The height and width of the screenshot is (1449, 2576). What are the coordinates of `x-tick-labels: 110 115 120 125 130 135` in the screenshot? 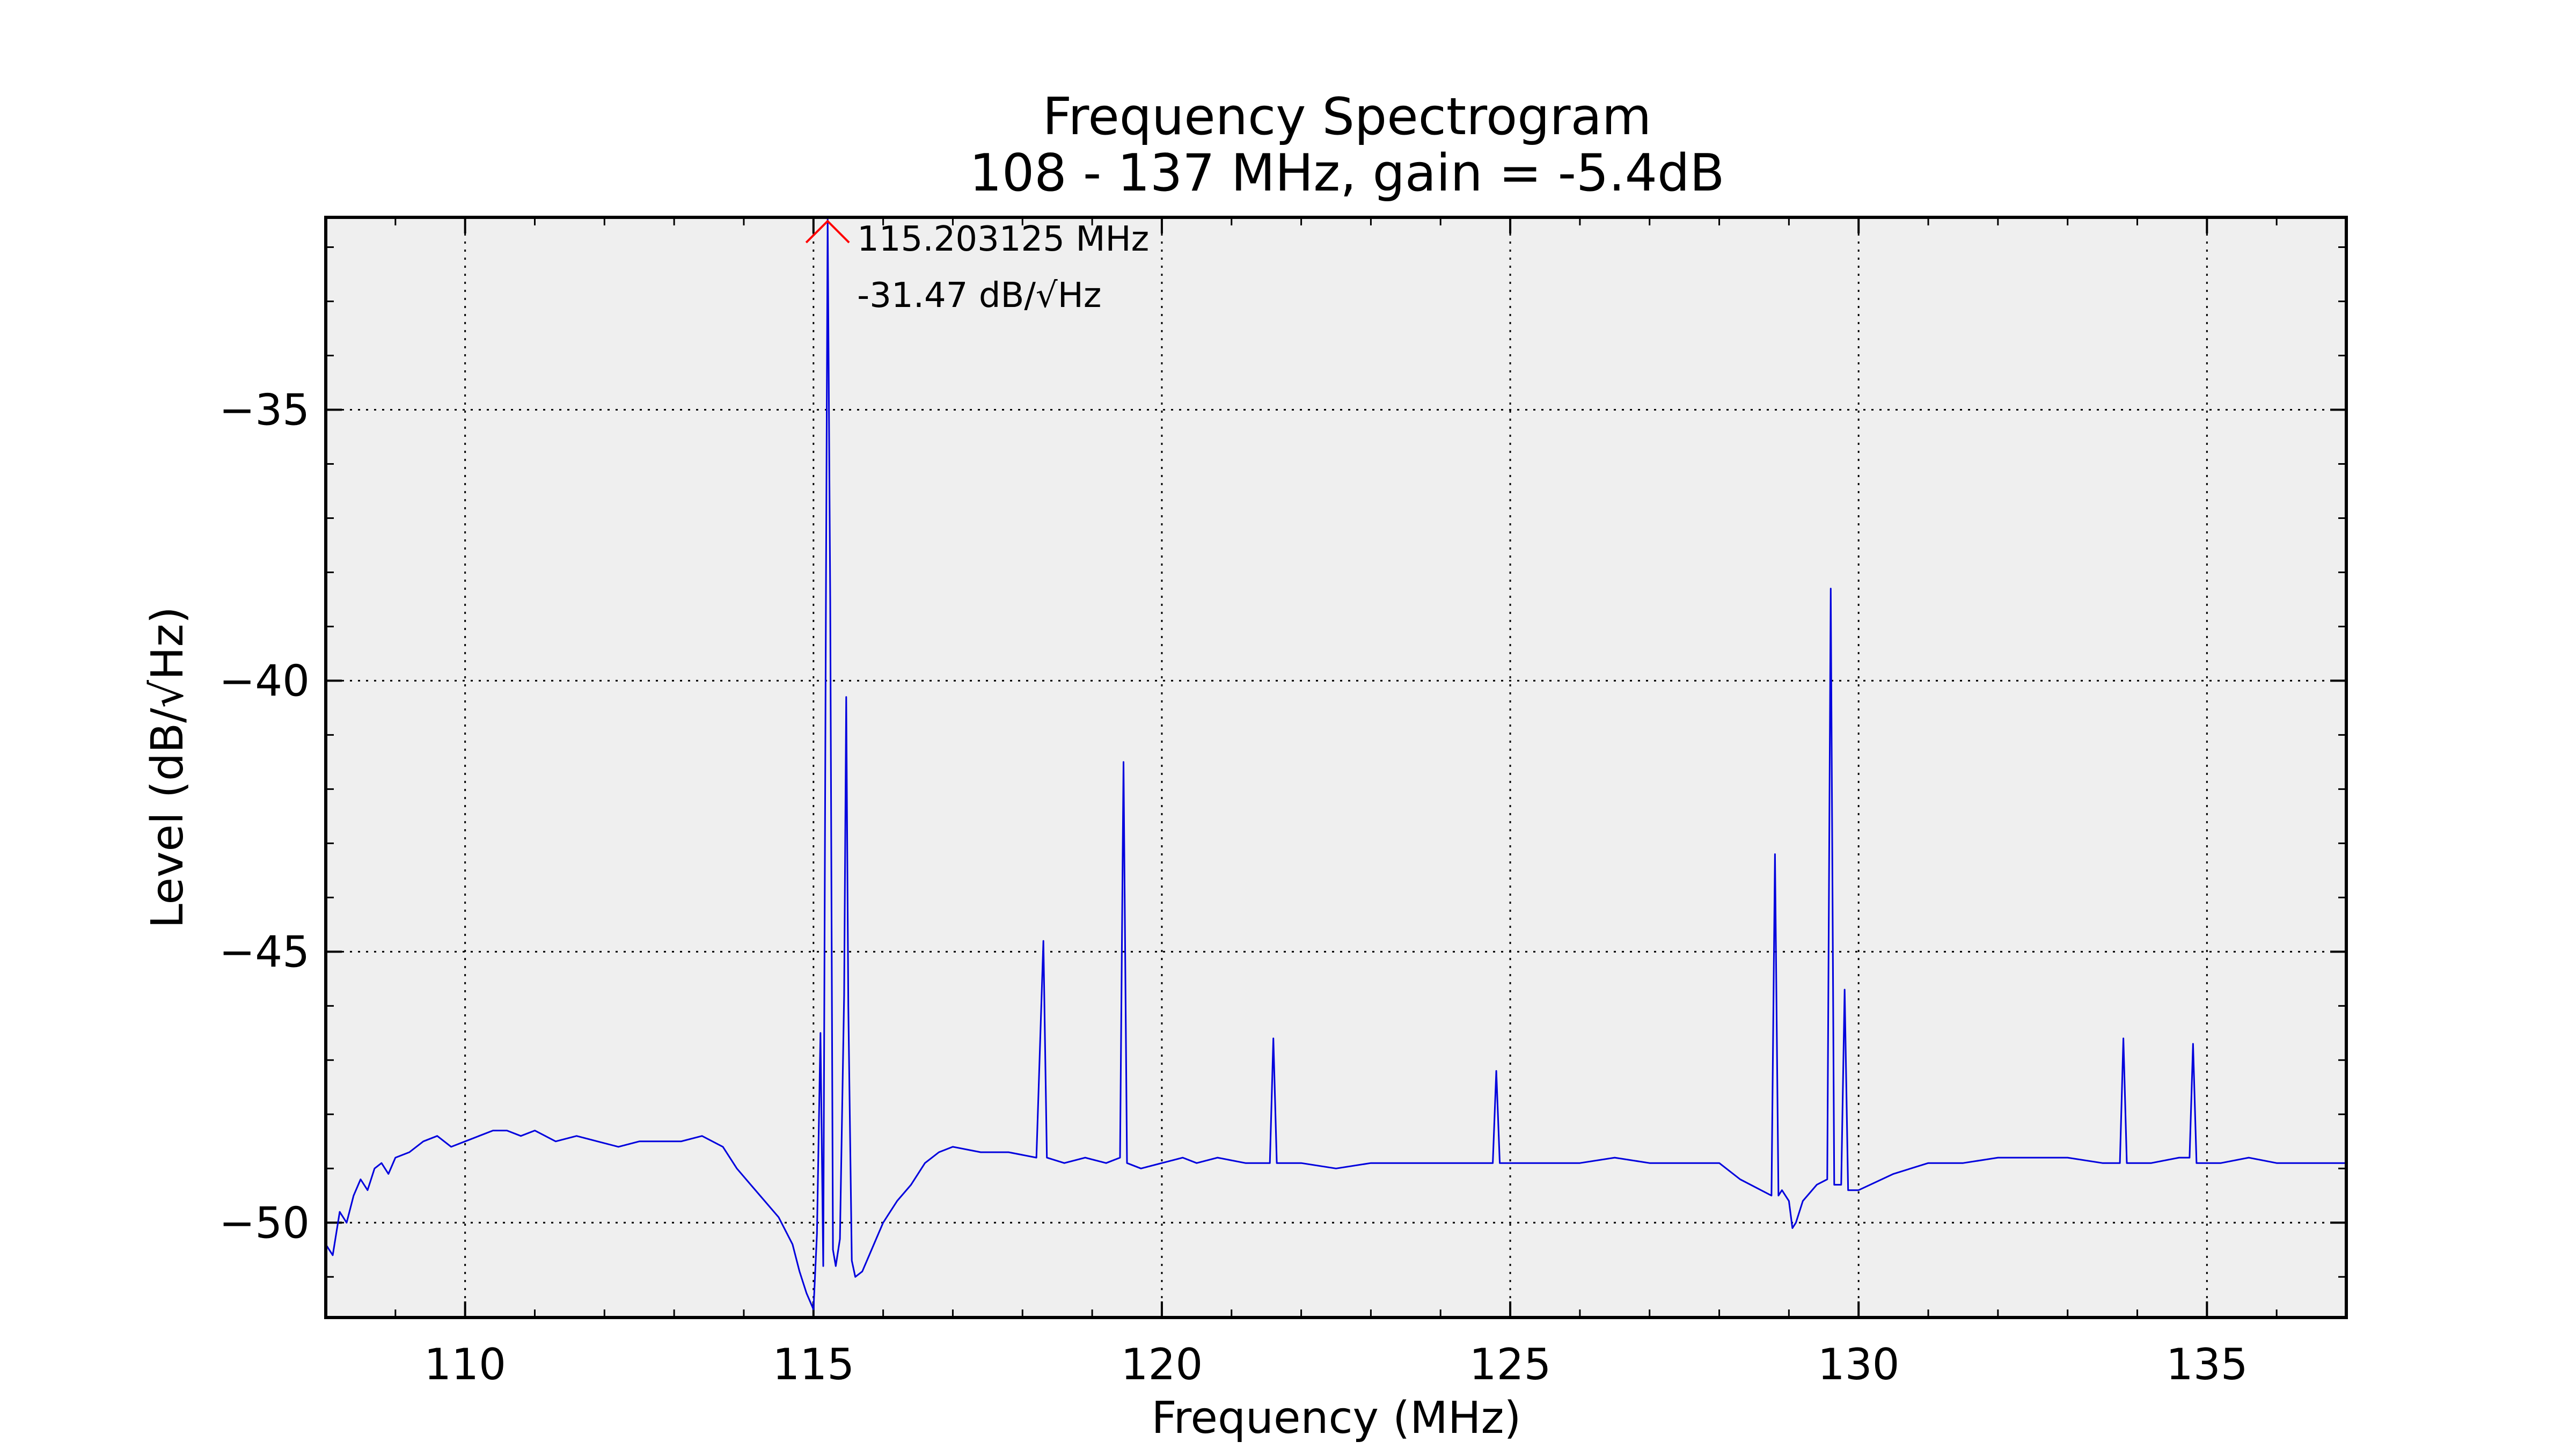 It's located at (1336, 1364).